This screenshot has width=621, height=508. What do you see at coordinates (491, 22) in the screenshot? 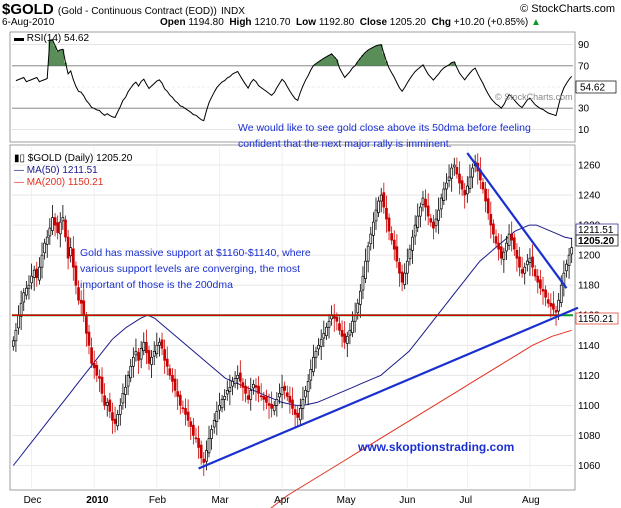
I see `chg-value: +10.20 (+0.85%)` at bounding box center [491, 22].